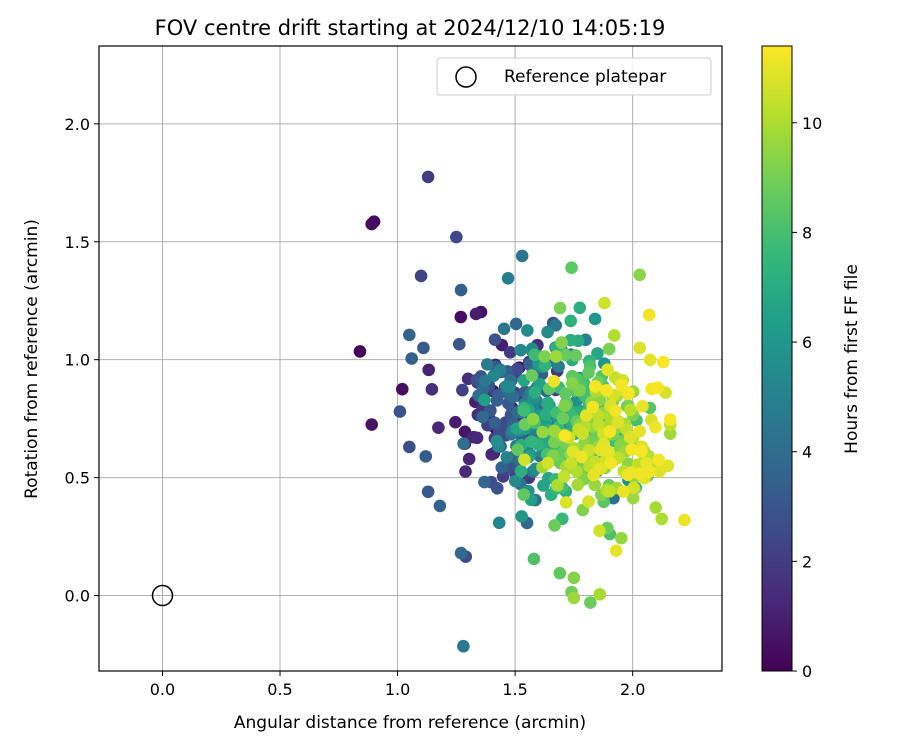  What do you see at coordinates (777, 358) in the screenshot?
I see `colorbar-gradient` at bounding box center [777, 358].